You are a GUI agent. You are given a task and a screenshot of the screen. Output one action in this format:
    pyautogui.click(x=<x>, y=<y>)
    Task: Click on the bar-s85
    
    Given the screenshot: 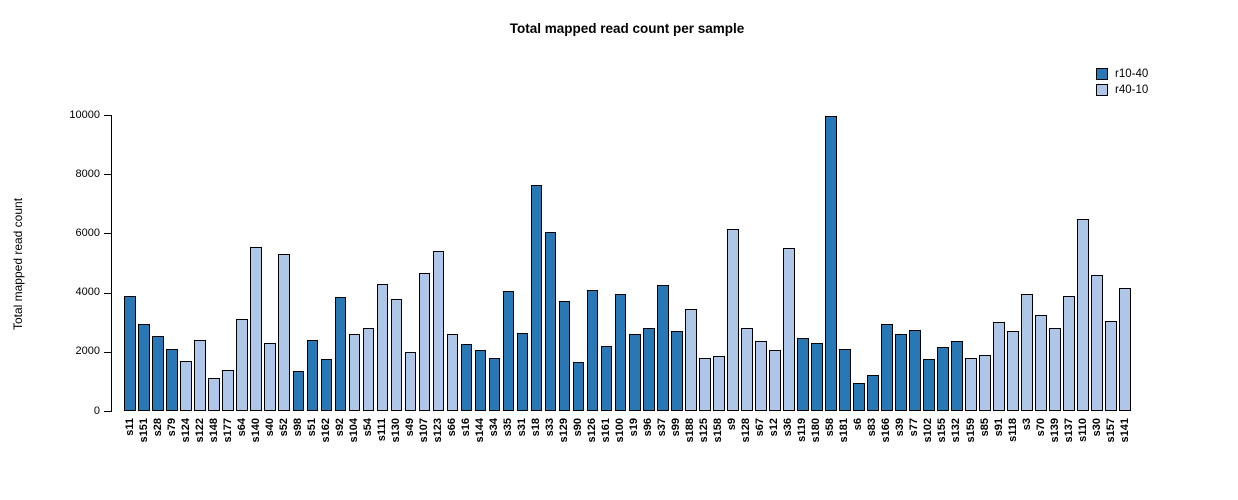 What is the action you would take?
    pyautogui.click(x=985, y=382)
    